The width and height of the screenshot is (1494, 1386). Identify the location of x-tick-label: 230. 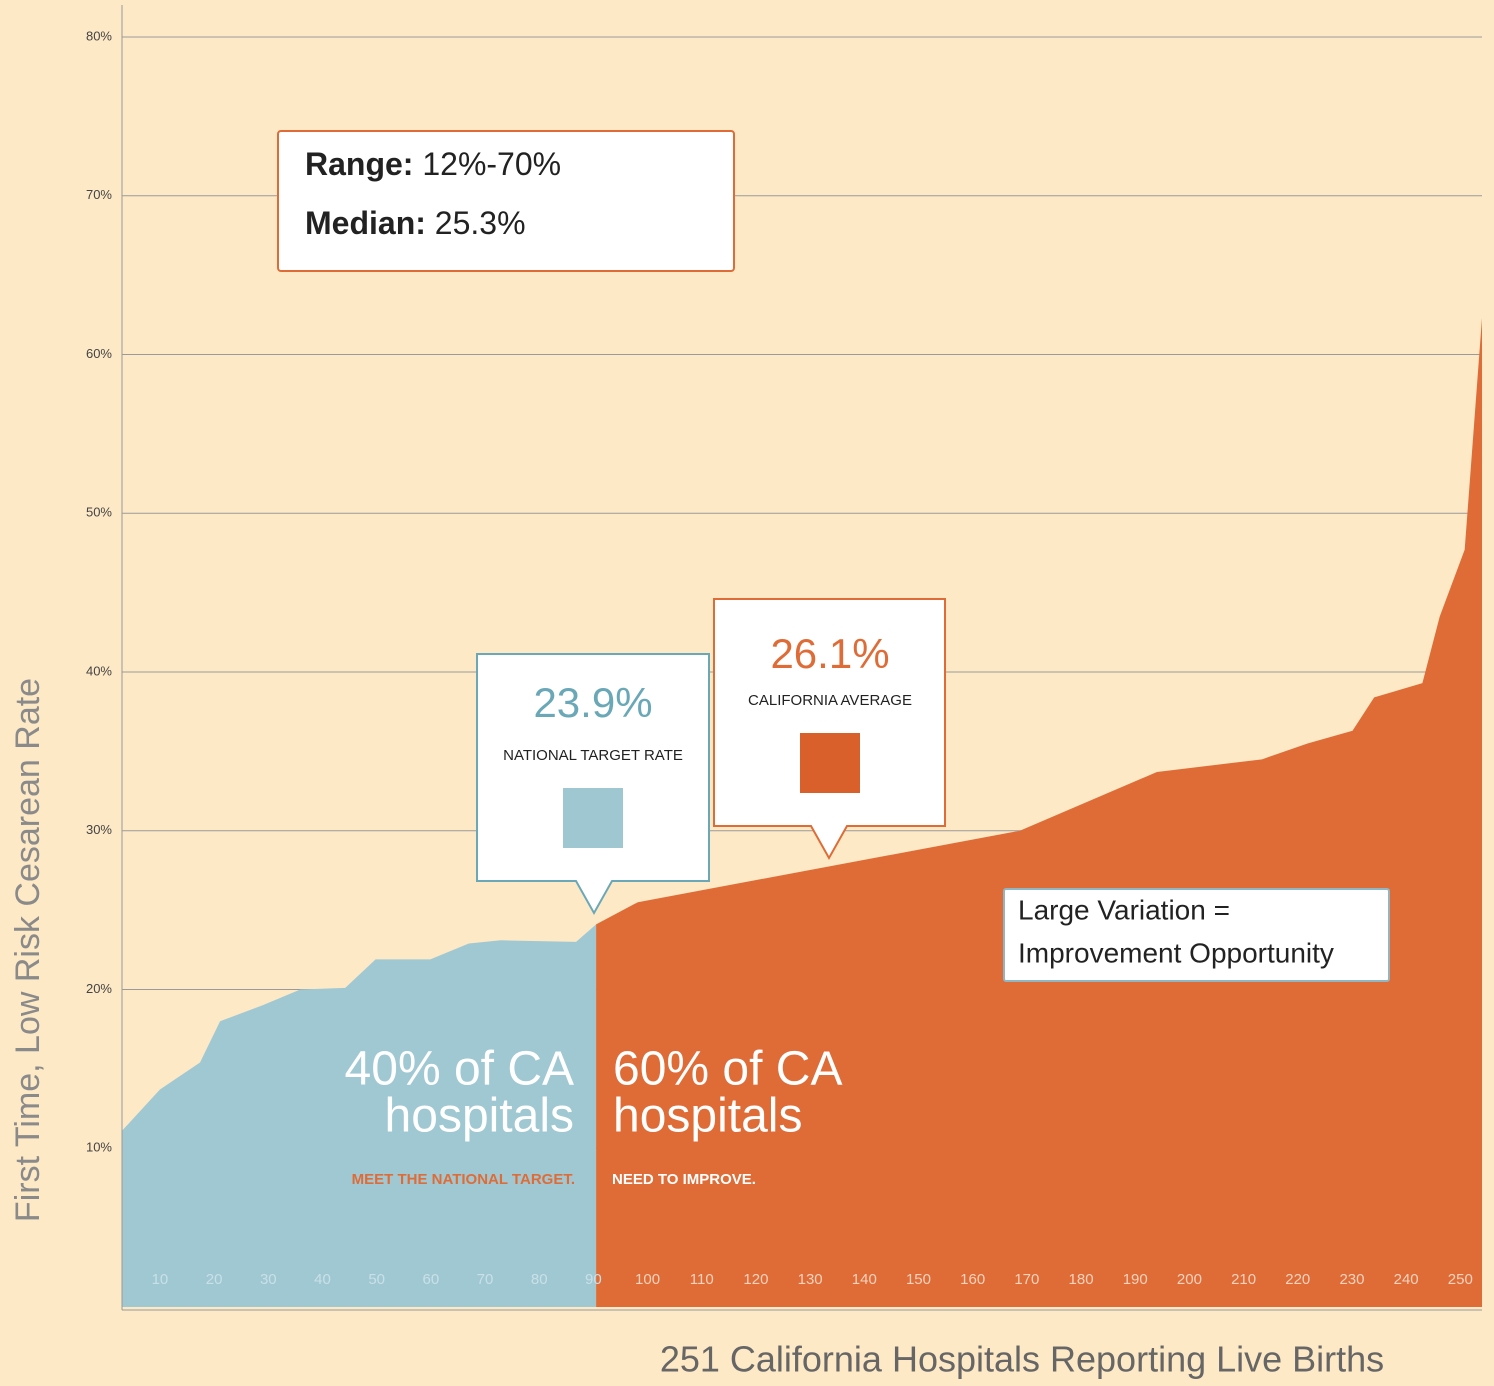
(1351, 1279).